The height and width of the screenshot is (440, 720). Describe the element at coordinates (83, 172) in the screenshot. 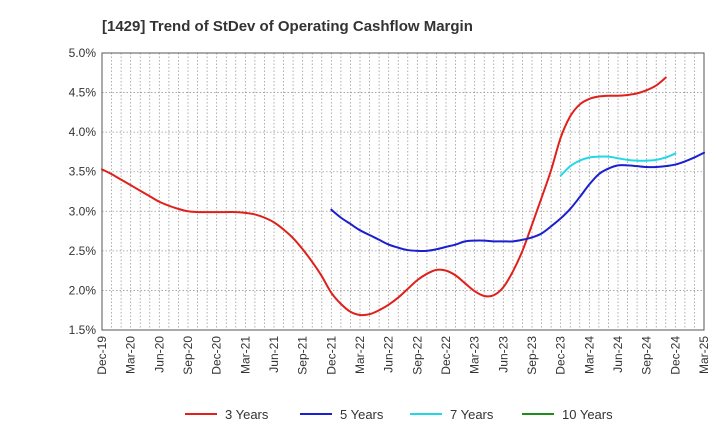

I see `y-tick-label: 3.5%` at that location.